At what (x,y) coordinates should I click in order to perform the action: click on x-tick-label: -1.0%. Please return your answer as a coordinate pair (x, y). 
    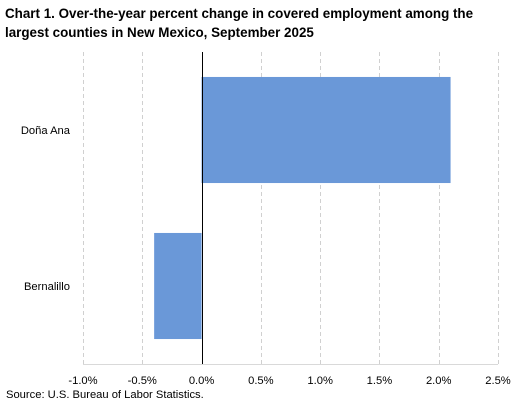
    Looking at the image, I should click on (82, 381).